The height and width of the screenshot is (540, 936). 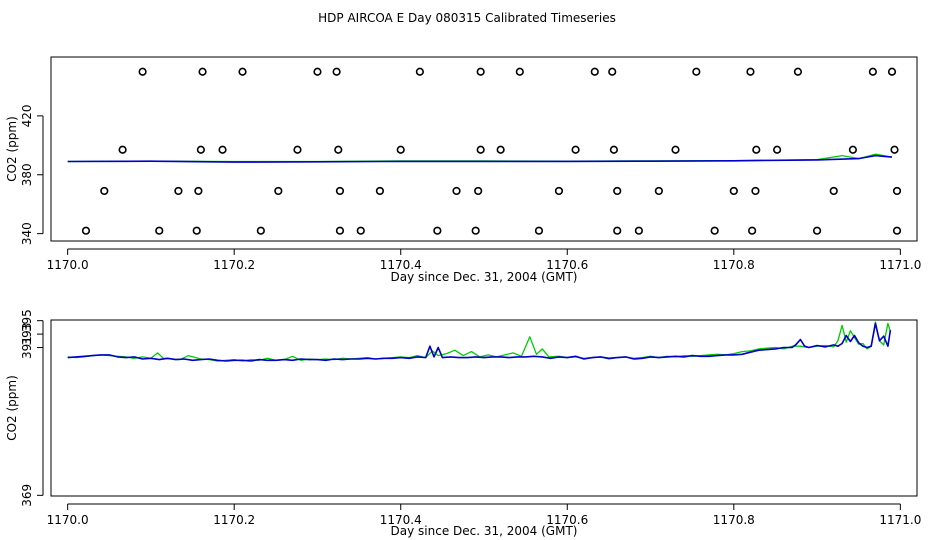 What do you see at coordinates (484, 277) in the screenshot?
I see `top-x-axis-label: Day since Dec. 31, 2004 (GMT)` at bounding box center [484, 277].